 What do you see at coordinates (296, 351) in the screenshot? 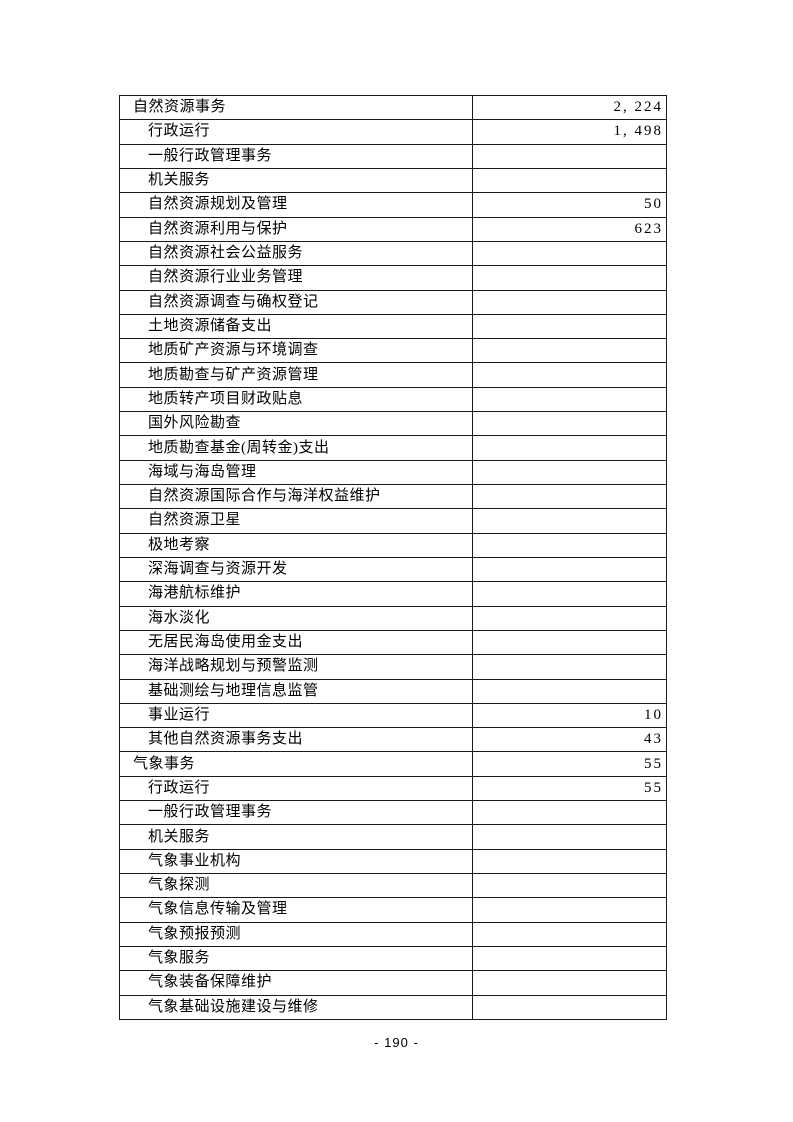
I see `budget-item-label: 地质矿产资源与环境调查` at bounding box center [296, 351].